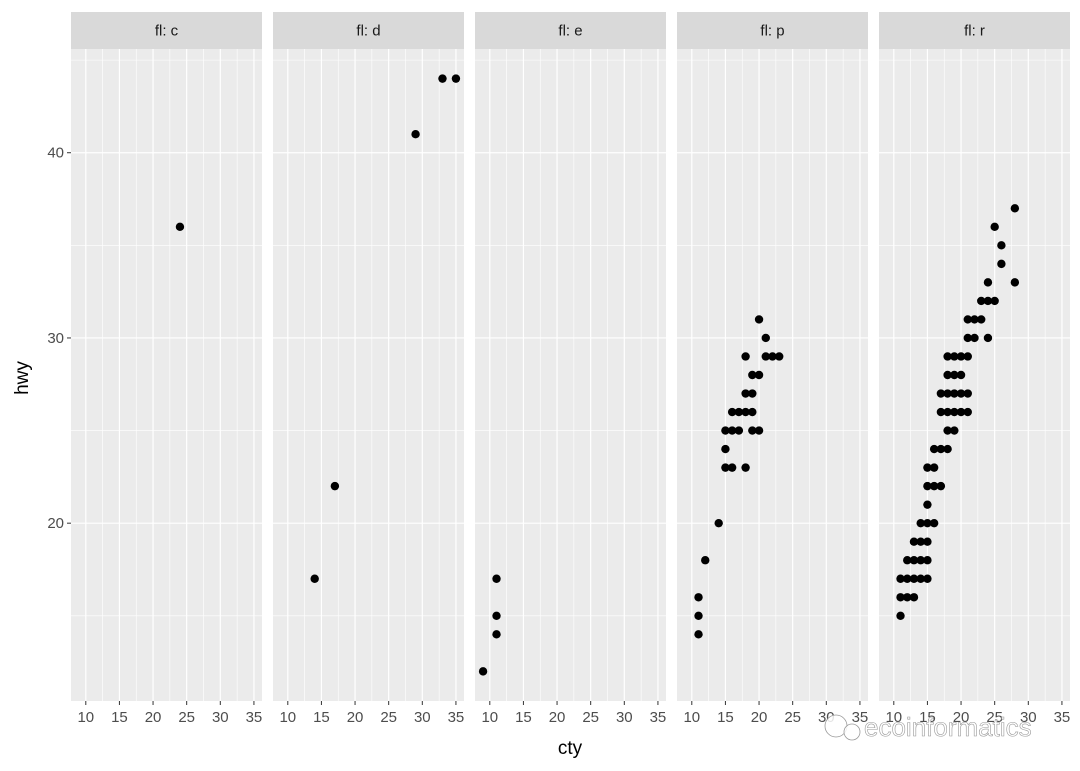  I want to click on y-tick-label: 20, so click(55, 523).